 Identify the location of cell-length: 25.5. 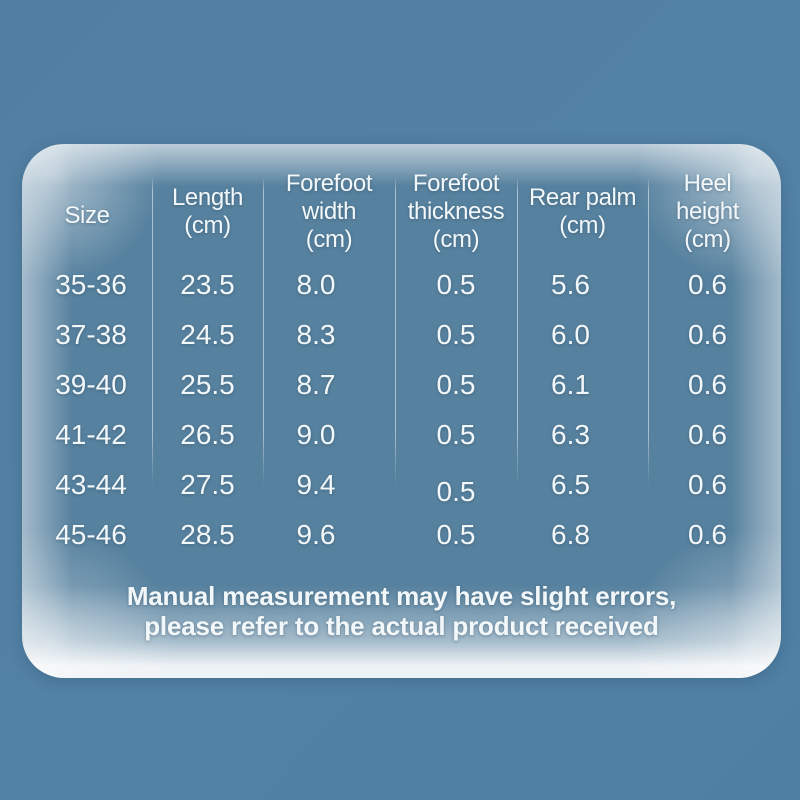
(207, 384).